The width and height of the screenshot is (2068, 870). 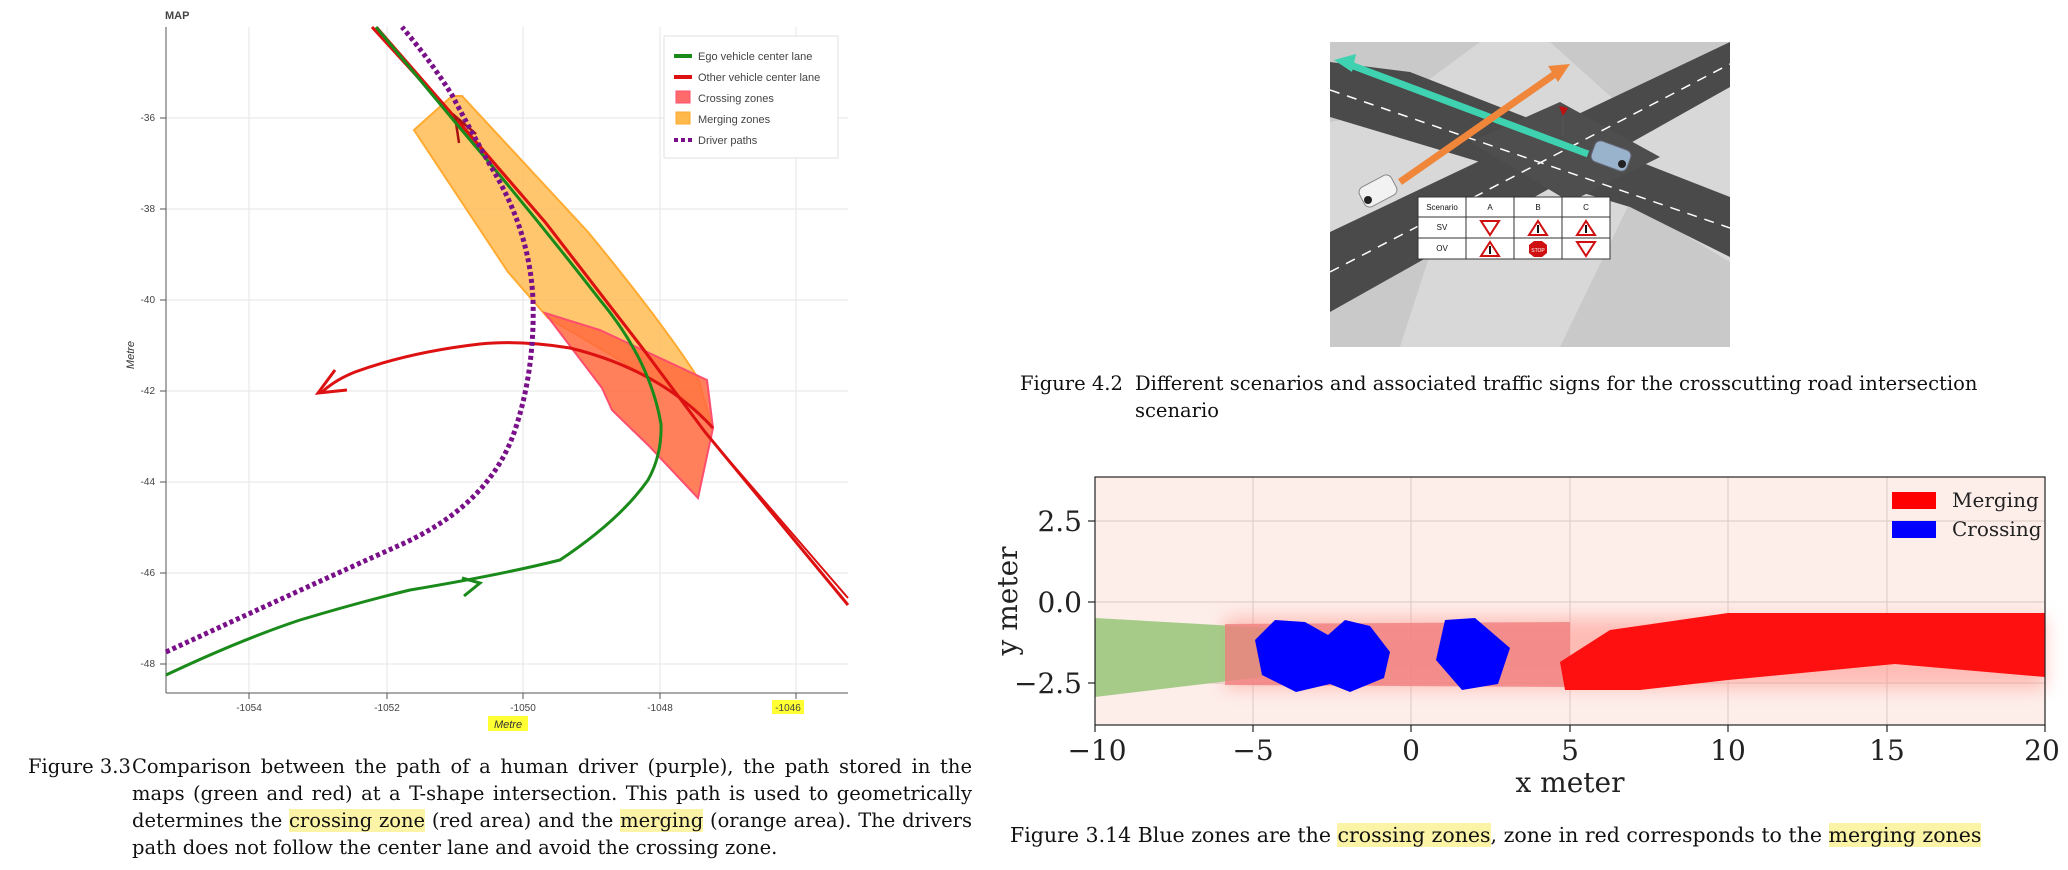 I want to click on zones-xtick: 5, so click(x=1570, y=750).